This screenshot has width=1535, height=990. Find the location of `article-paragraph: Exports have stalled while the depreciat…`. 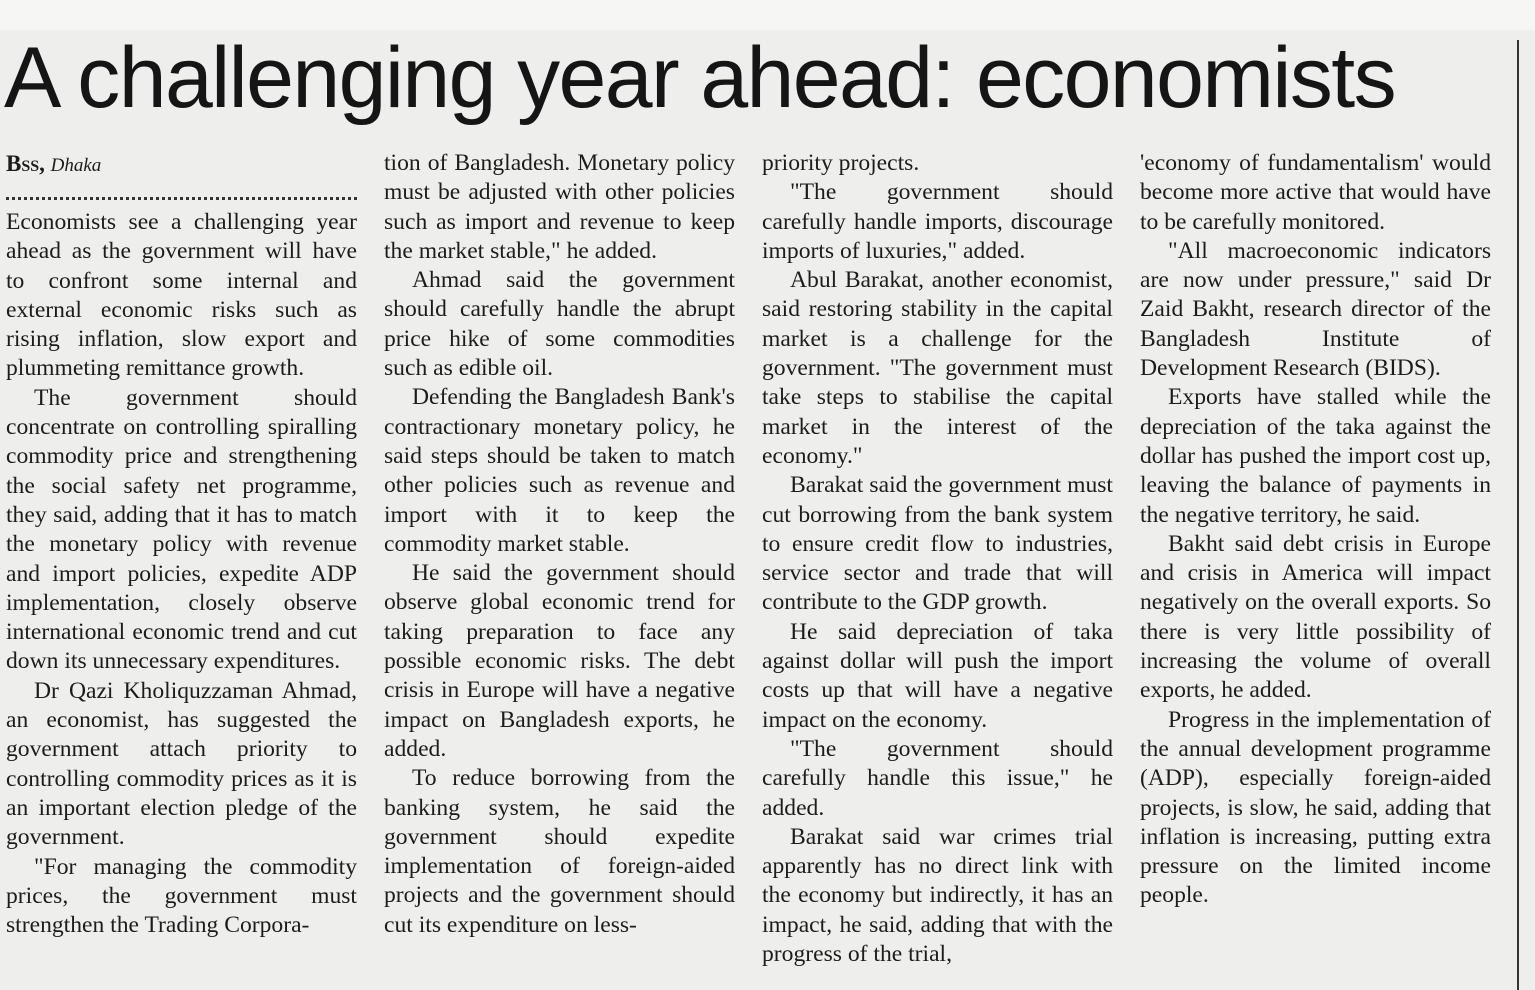

article-paragraph: Exports have stalled while the depreciat… is located at coordinates (1315, 456).